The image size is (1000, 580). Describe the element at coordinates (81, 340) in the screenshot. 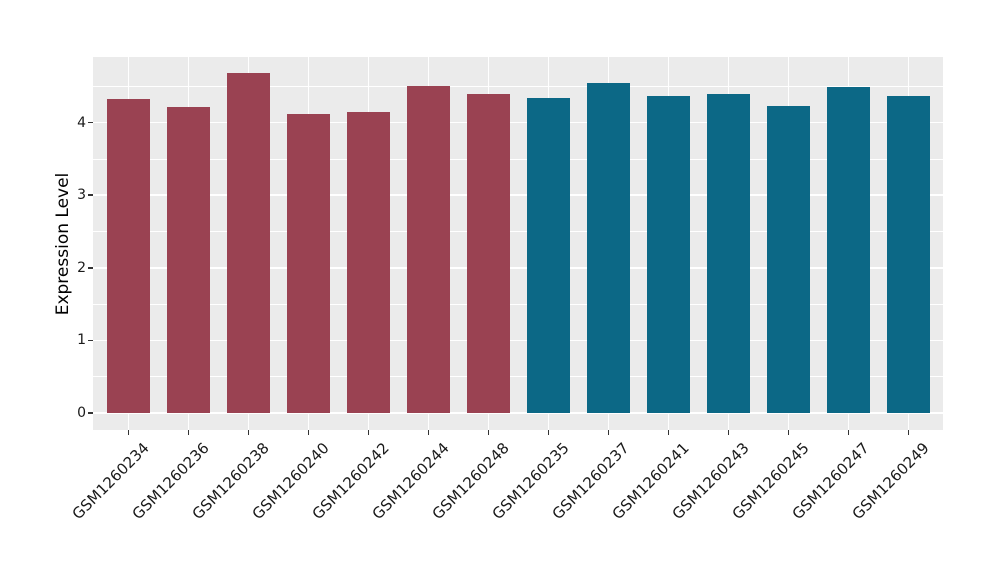

I see `y-tick-label: 1` at that location.